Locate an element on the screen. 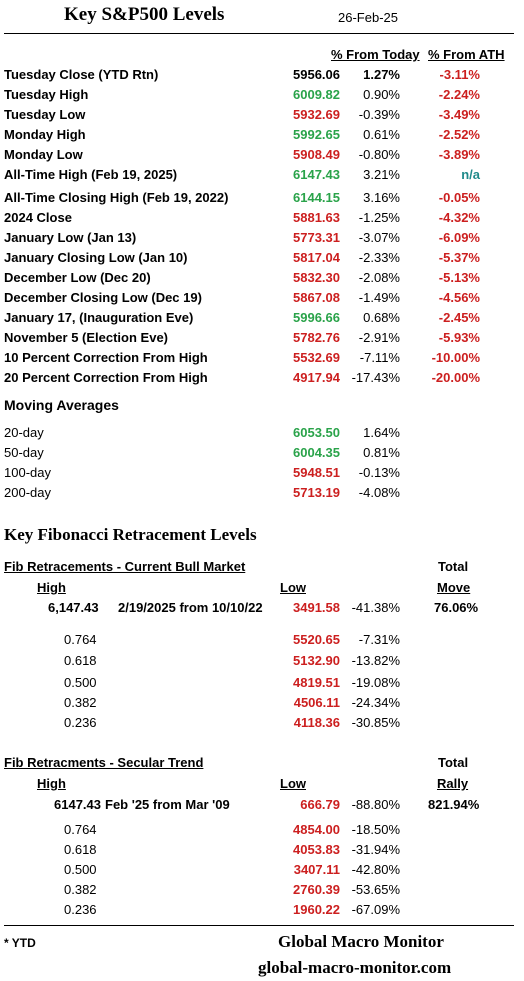 The image size is (524, 981). level-pct-from-ath: -5.37% is located at coordinates (459, 257).